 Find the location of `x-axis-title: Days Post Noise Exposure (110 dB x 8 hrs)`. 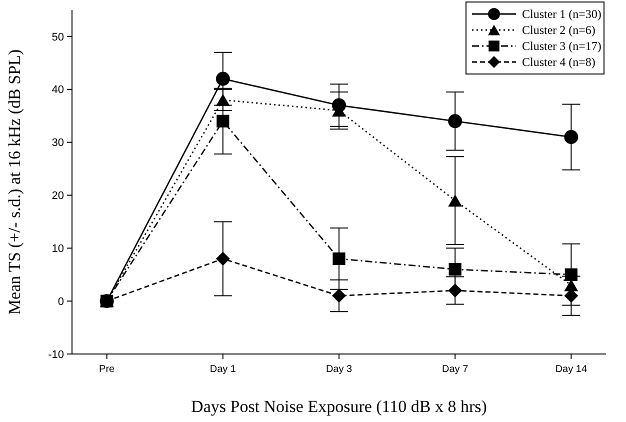

x-axis-title: Days Post Noise Exposure (110 dB x 8 hrs) is located at coordinates (339, 406).